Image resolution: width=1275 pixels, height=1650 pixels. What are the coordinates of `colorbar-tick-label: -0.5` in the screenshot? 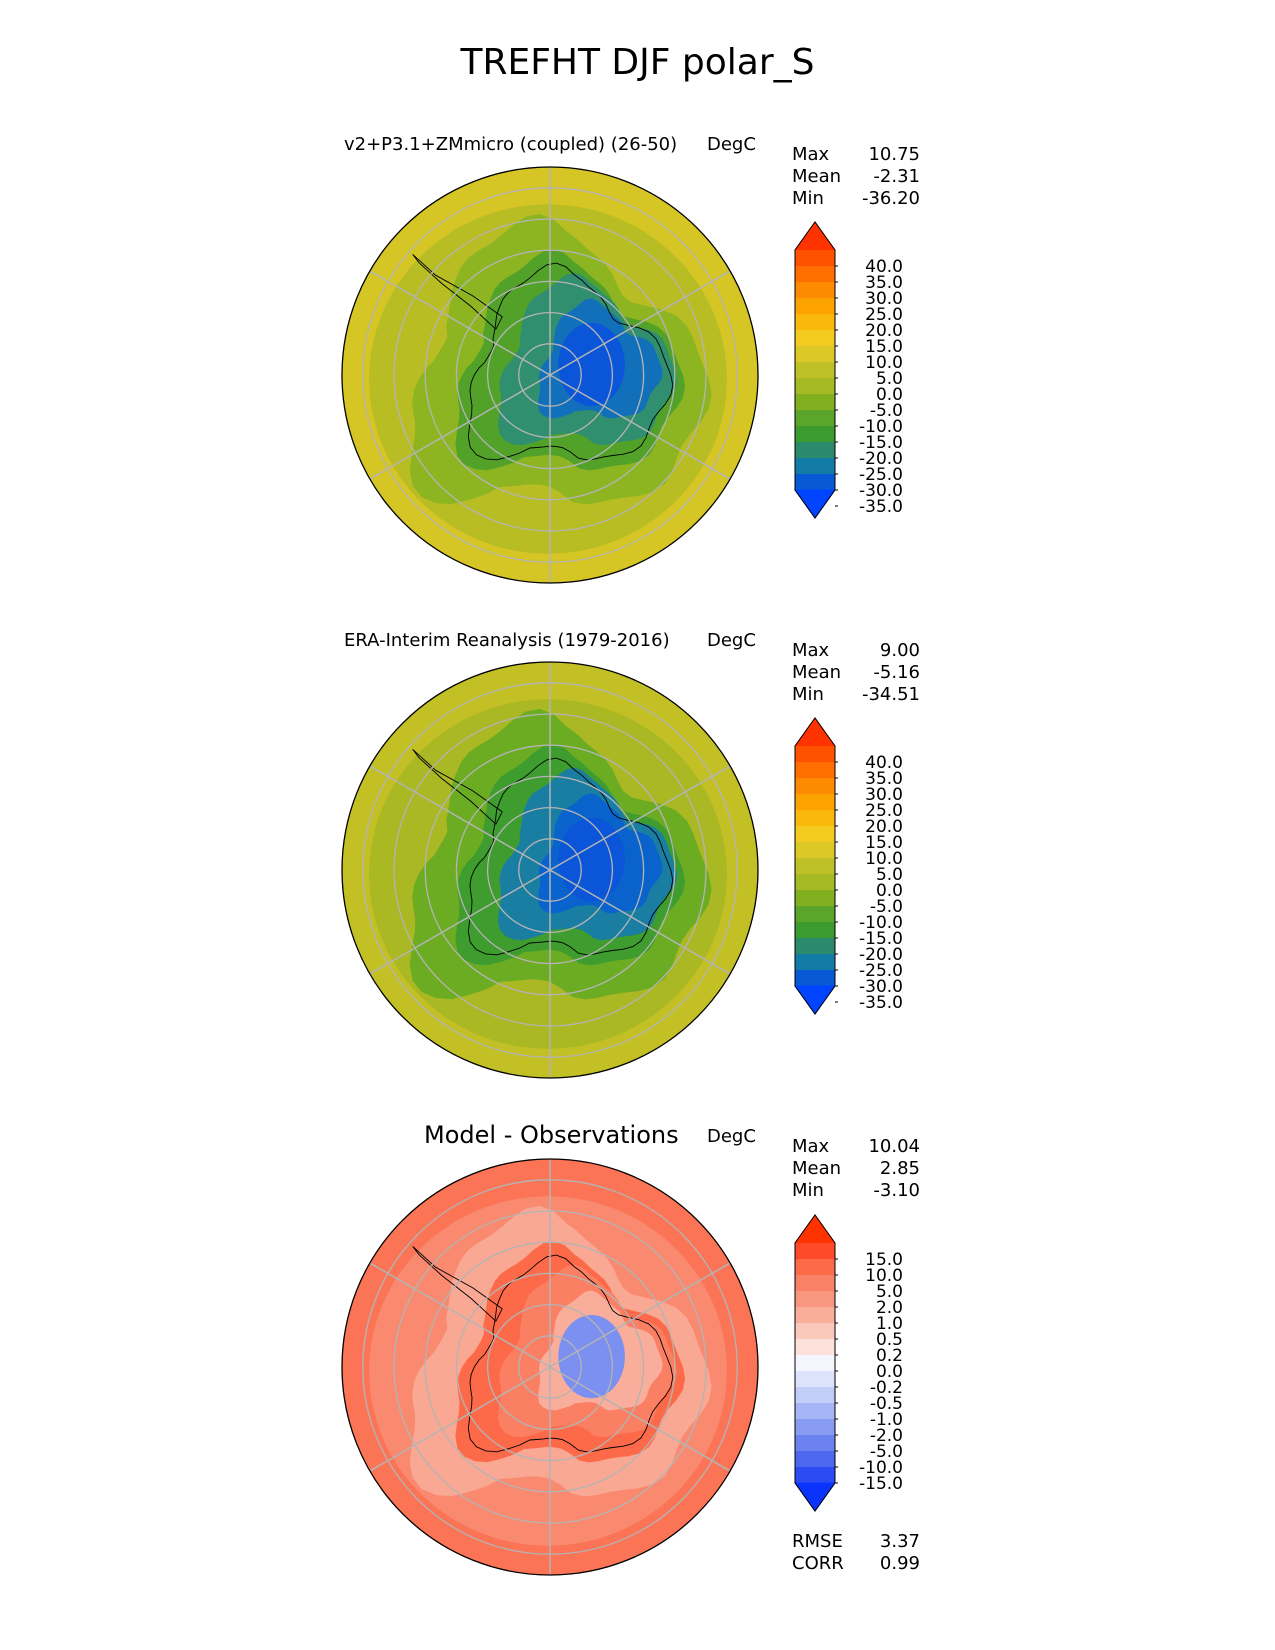 It's located at (886, 1404).